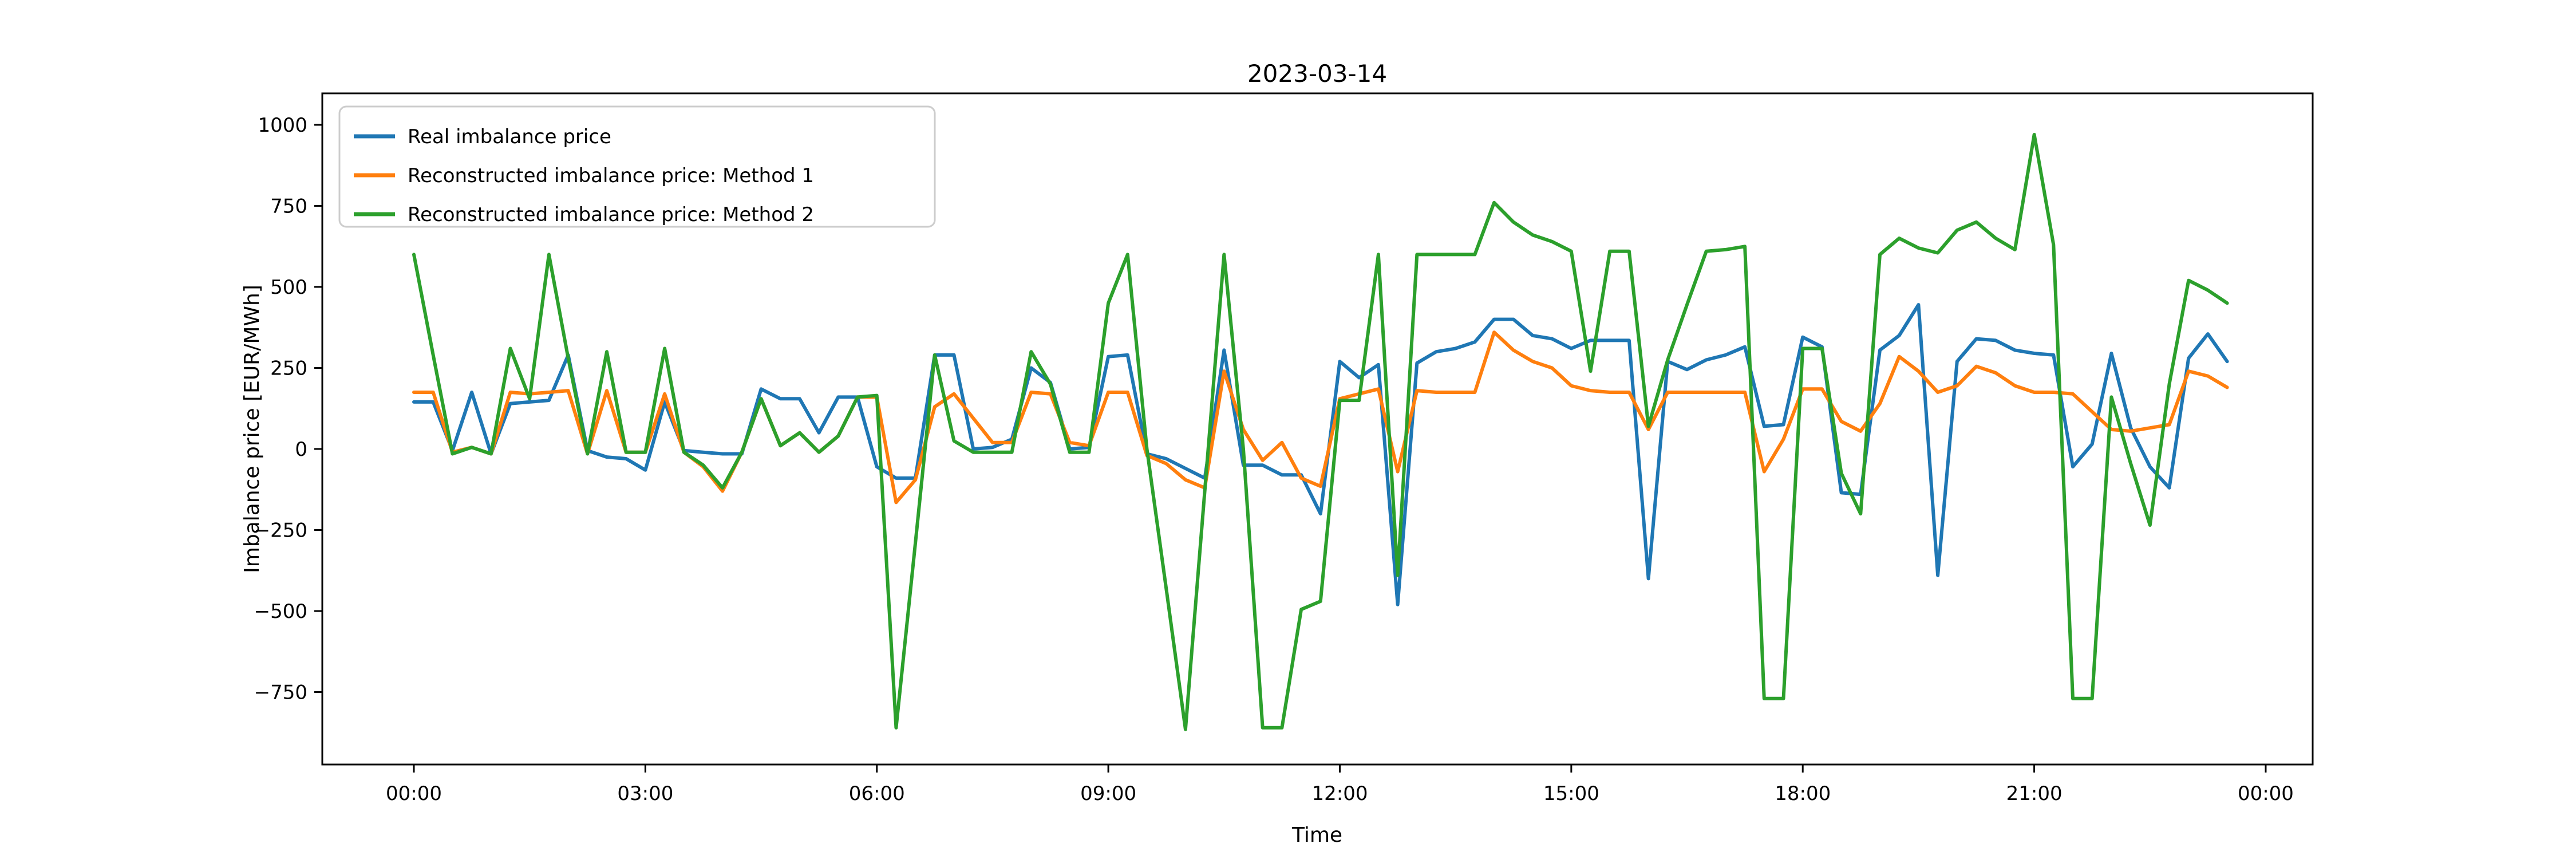  I want to click on x-tick-label: 12:00, so click(1339, 793).